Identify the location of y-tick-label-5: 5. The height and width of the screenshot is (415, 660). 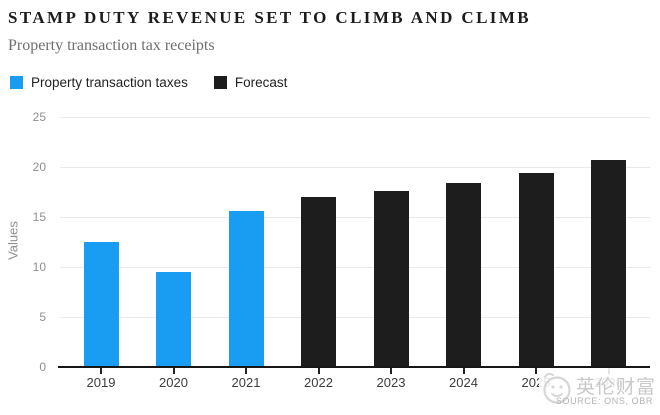
(42, 317).